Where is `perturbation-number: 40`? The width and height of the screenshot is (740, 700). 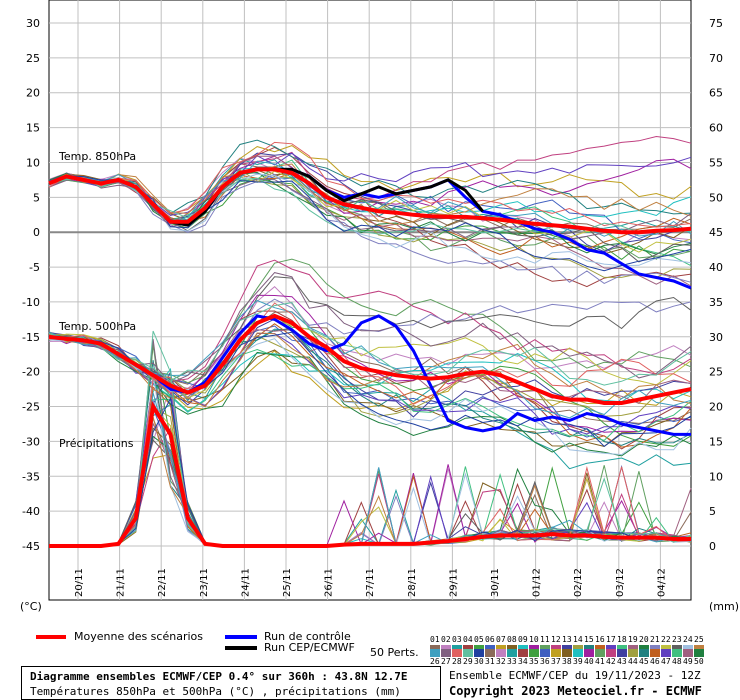
perturbation-number: 40 is located at coordinates (589, 661).